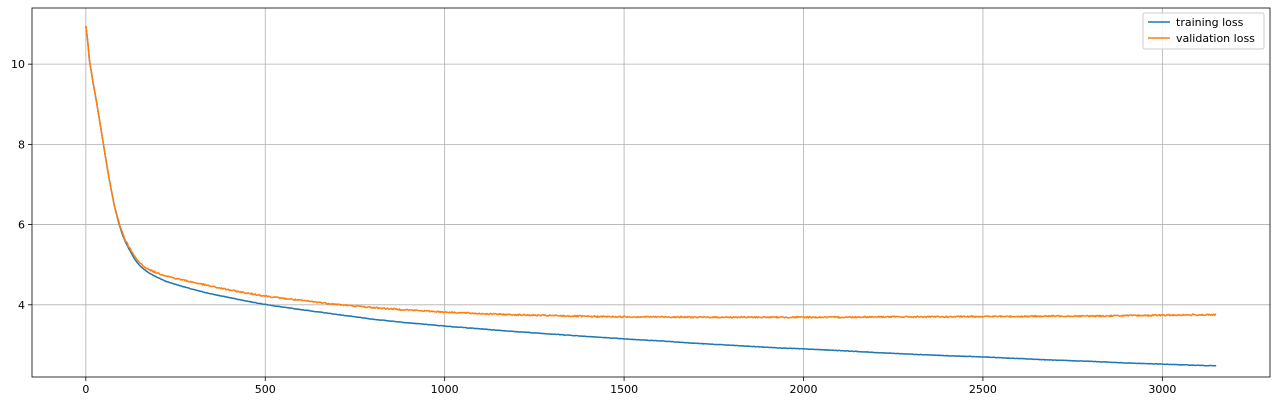 The height and width of the screenshot is (403, 1278). Describe the element at coordinates (445, 389) in the screenshot. I see `x-tick-label: 1000` at that location.